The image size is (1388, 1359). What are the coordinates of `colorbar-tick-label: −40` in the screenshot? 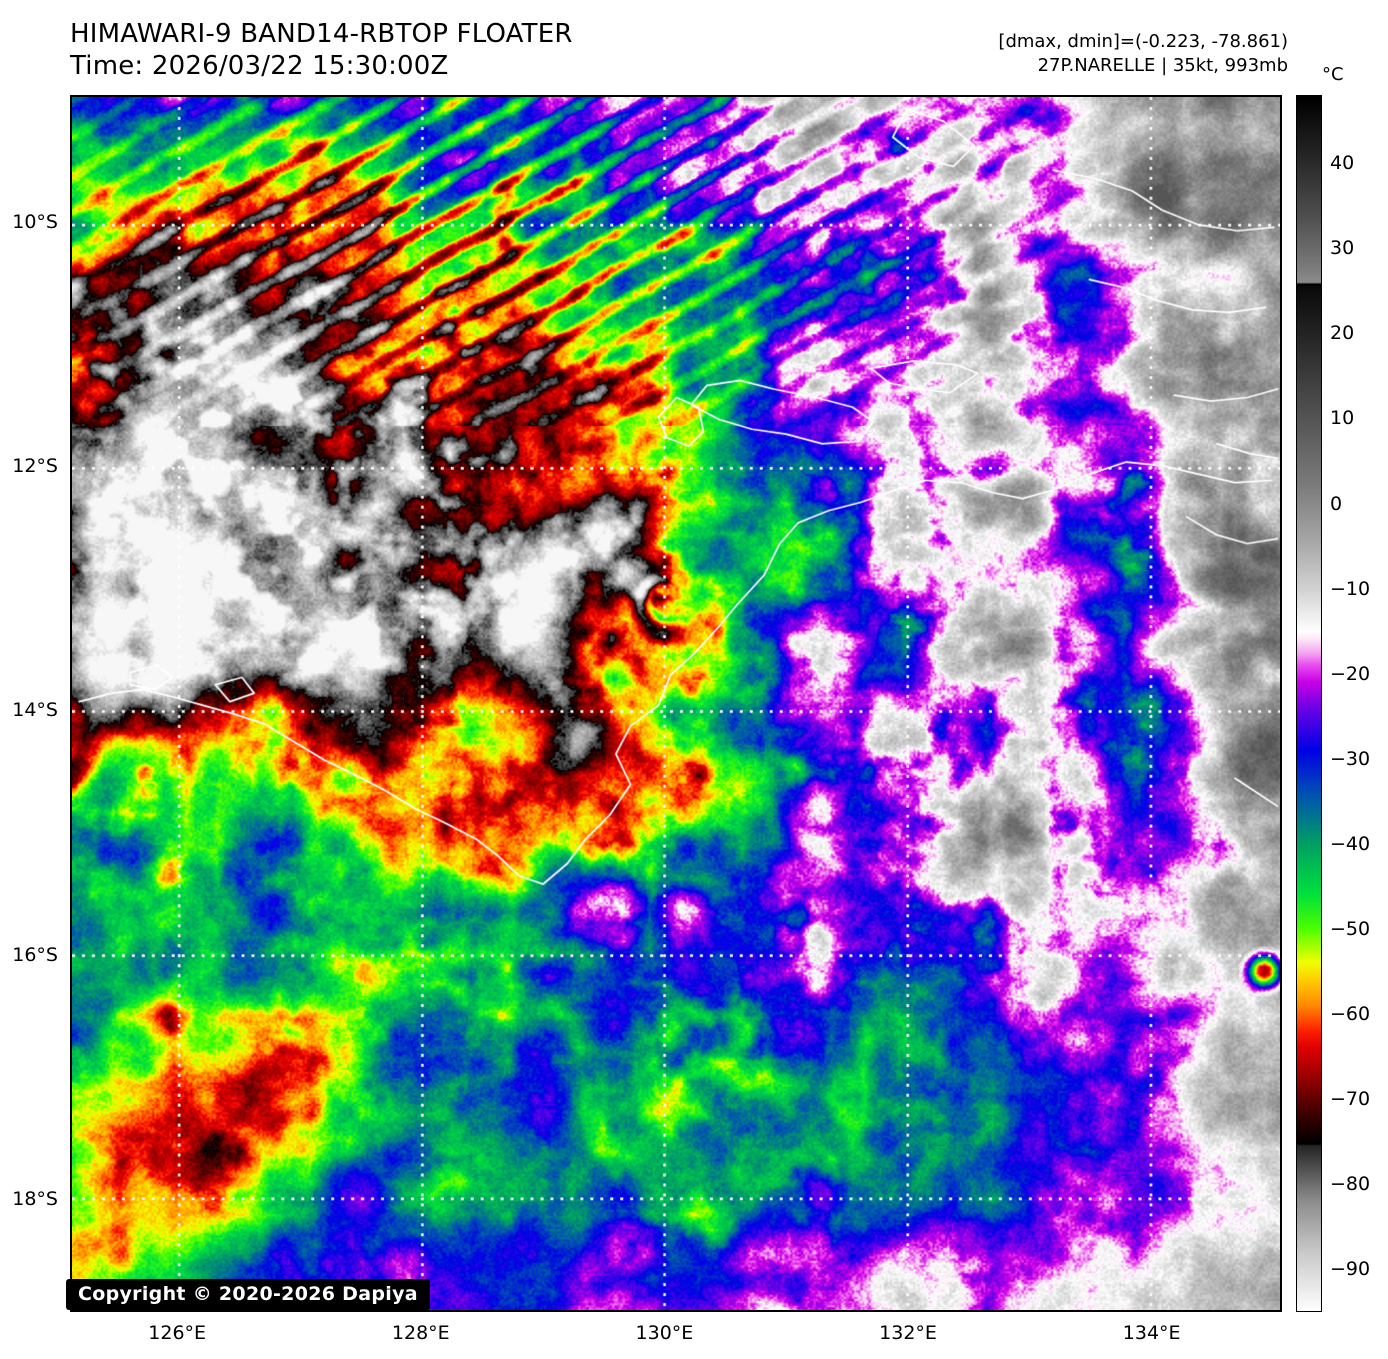 It's located at (1350, 843).